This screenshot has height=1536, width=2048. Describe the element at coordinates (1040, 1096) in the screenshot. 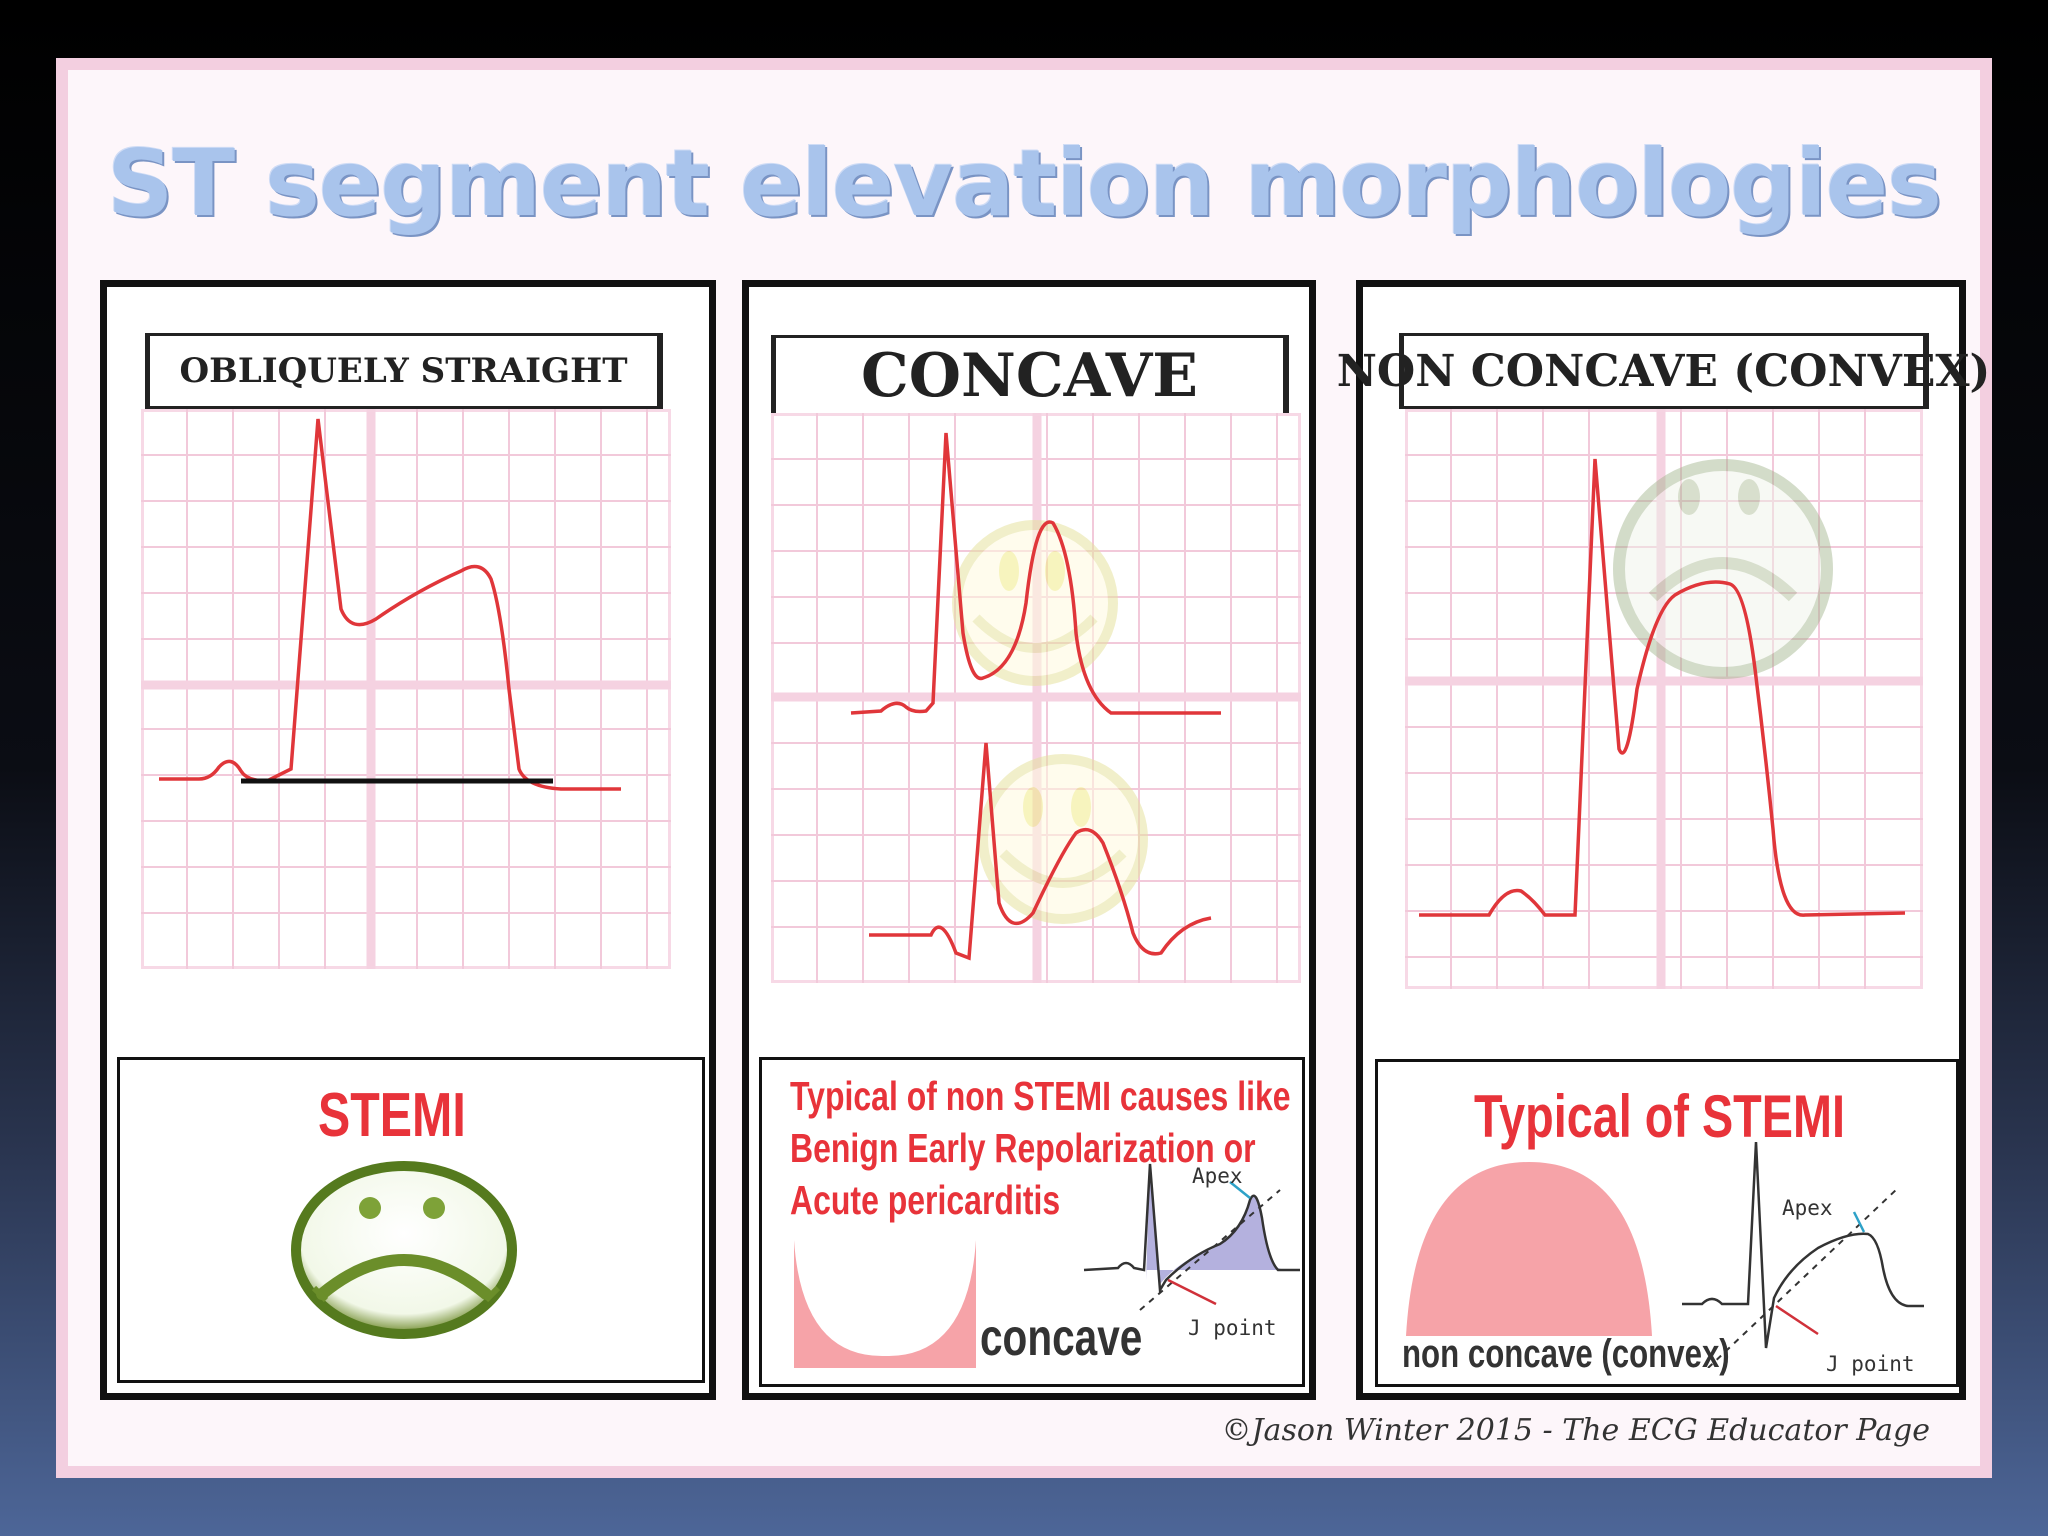

I see `caption-line-1: Typical of non STEMI causes like` at that location.